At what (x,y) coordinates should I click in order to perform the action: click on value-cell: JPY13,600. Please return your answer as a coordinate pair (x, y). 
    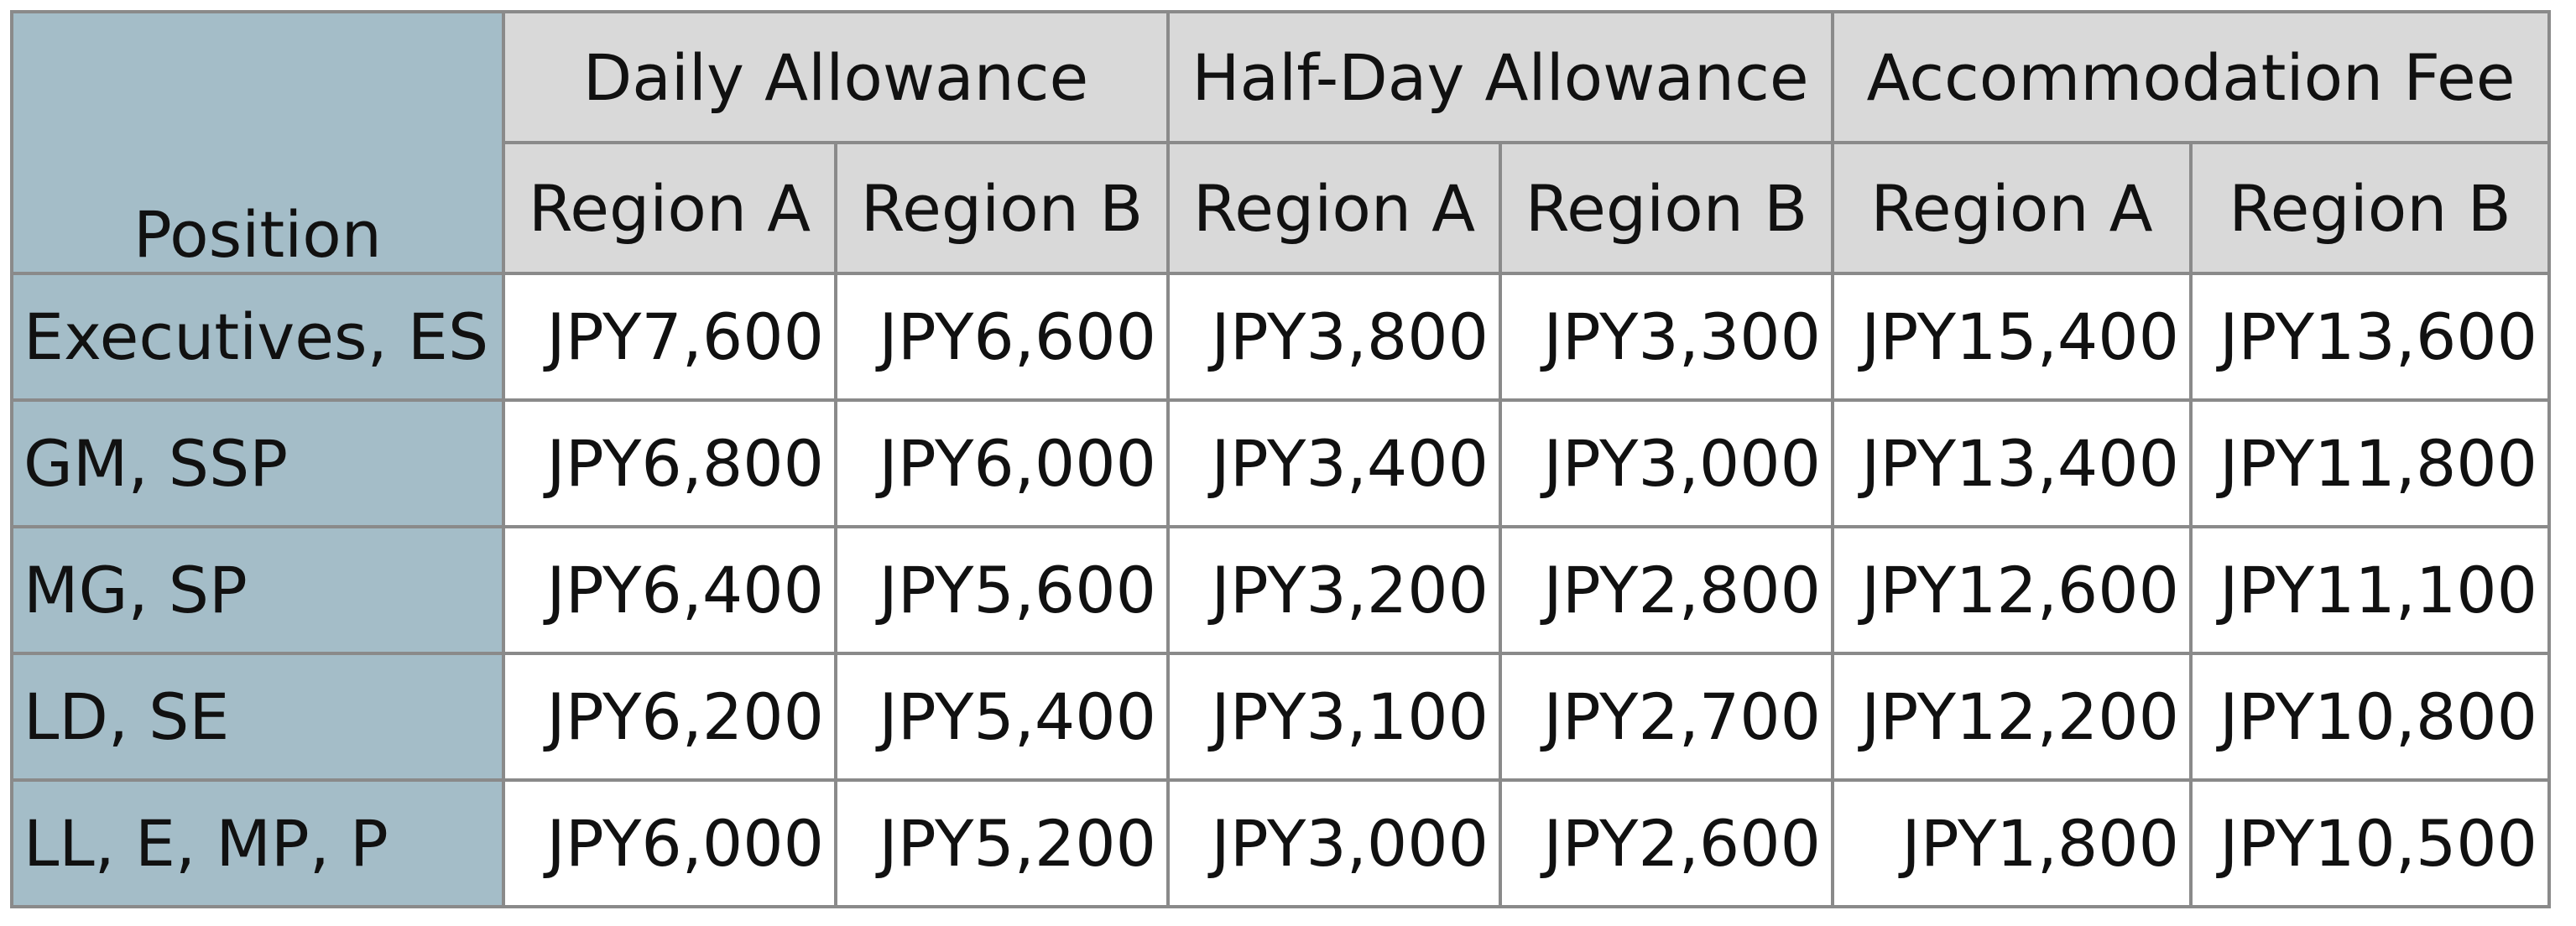
    Looking at the image, I should click on (2370, 337).